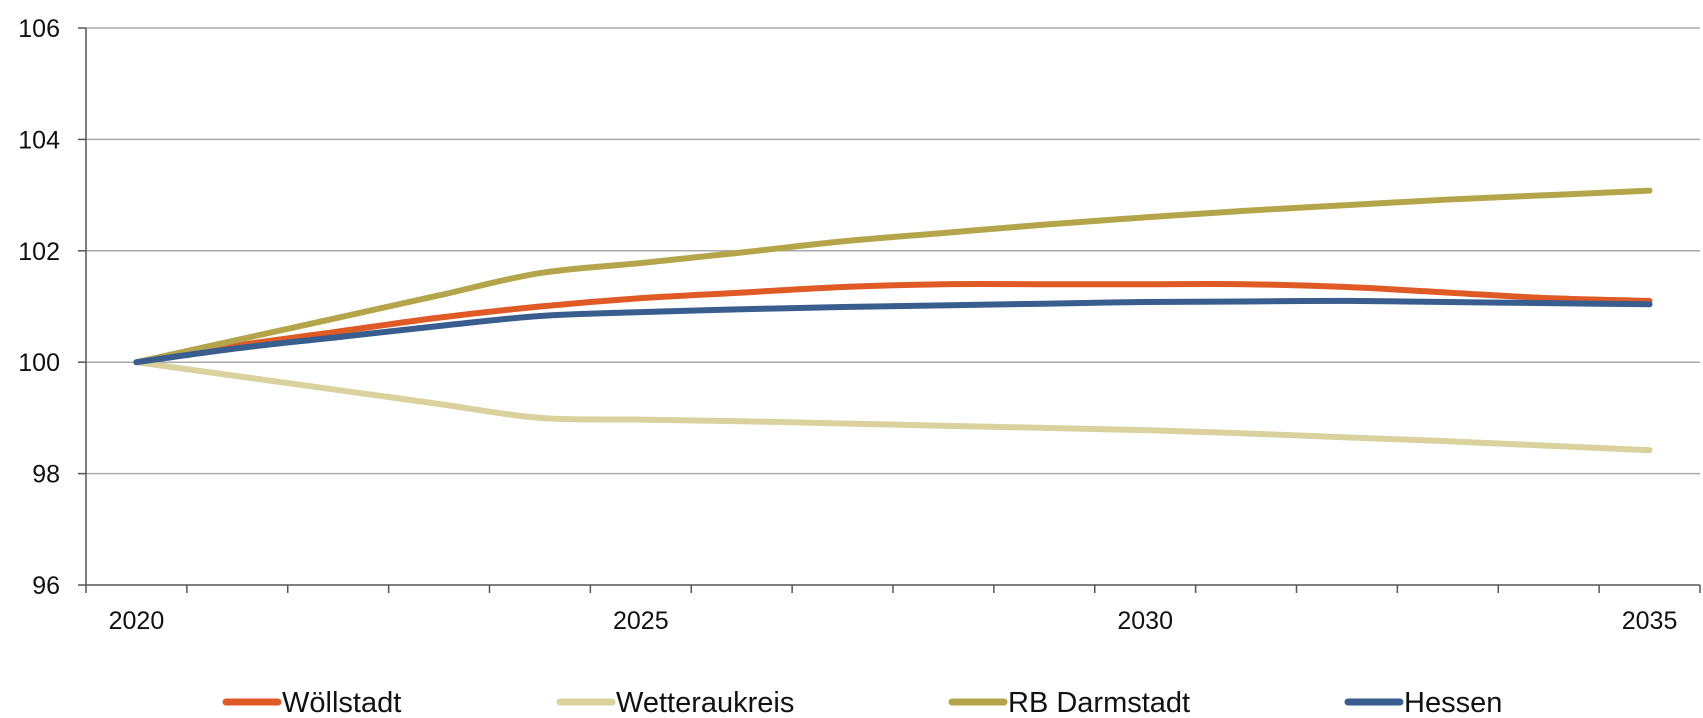 The height and width of the screenshot is (718, 1703). Describe the element at coordinates (46, 586) in the screenshot. I see `y-tick-label-96: 96` at that location.